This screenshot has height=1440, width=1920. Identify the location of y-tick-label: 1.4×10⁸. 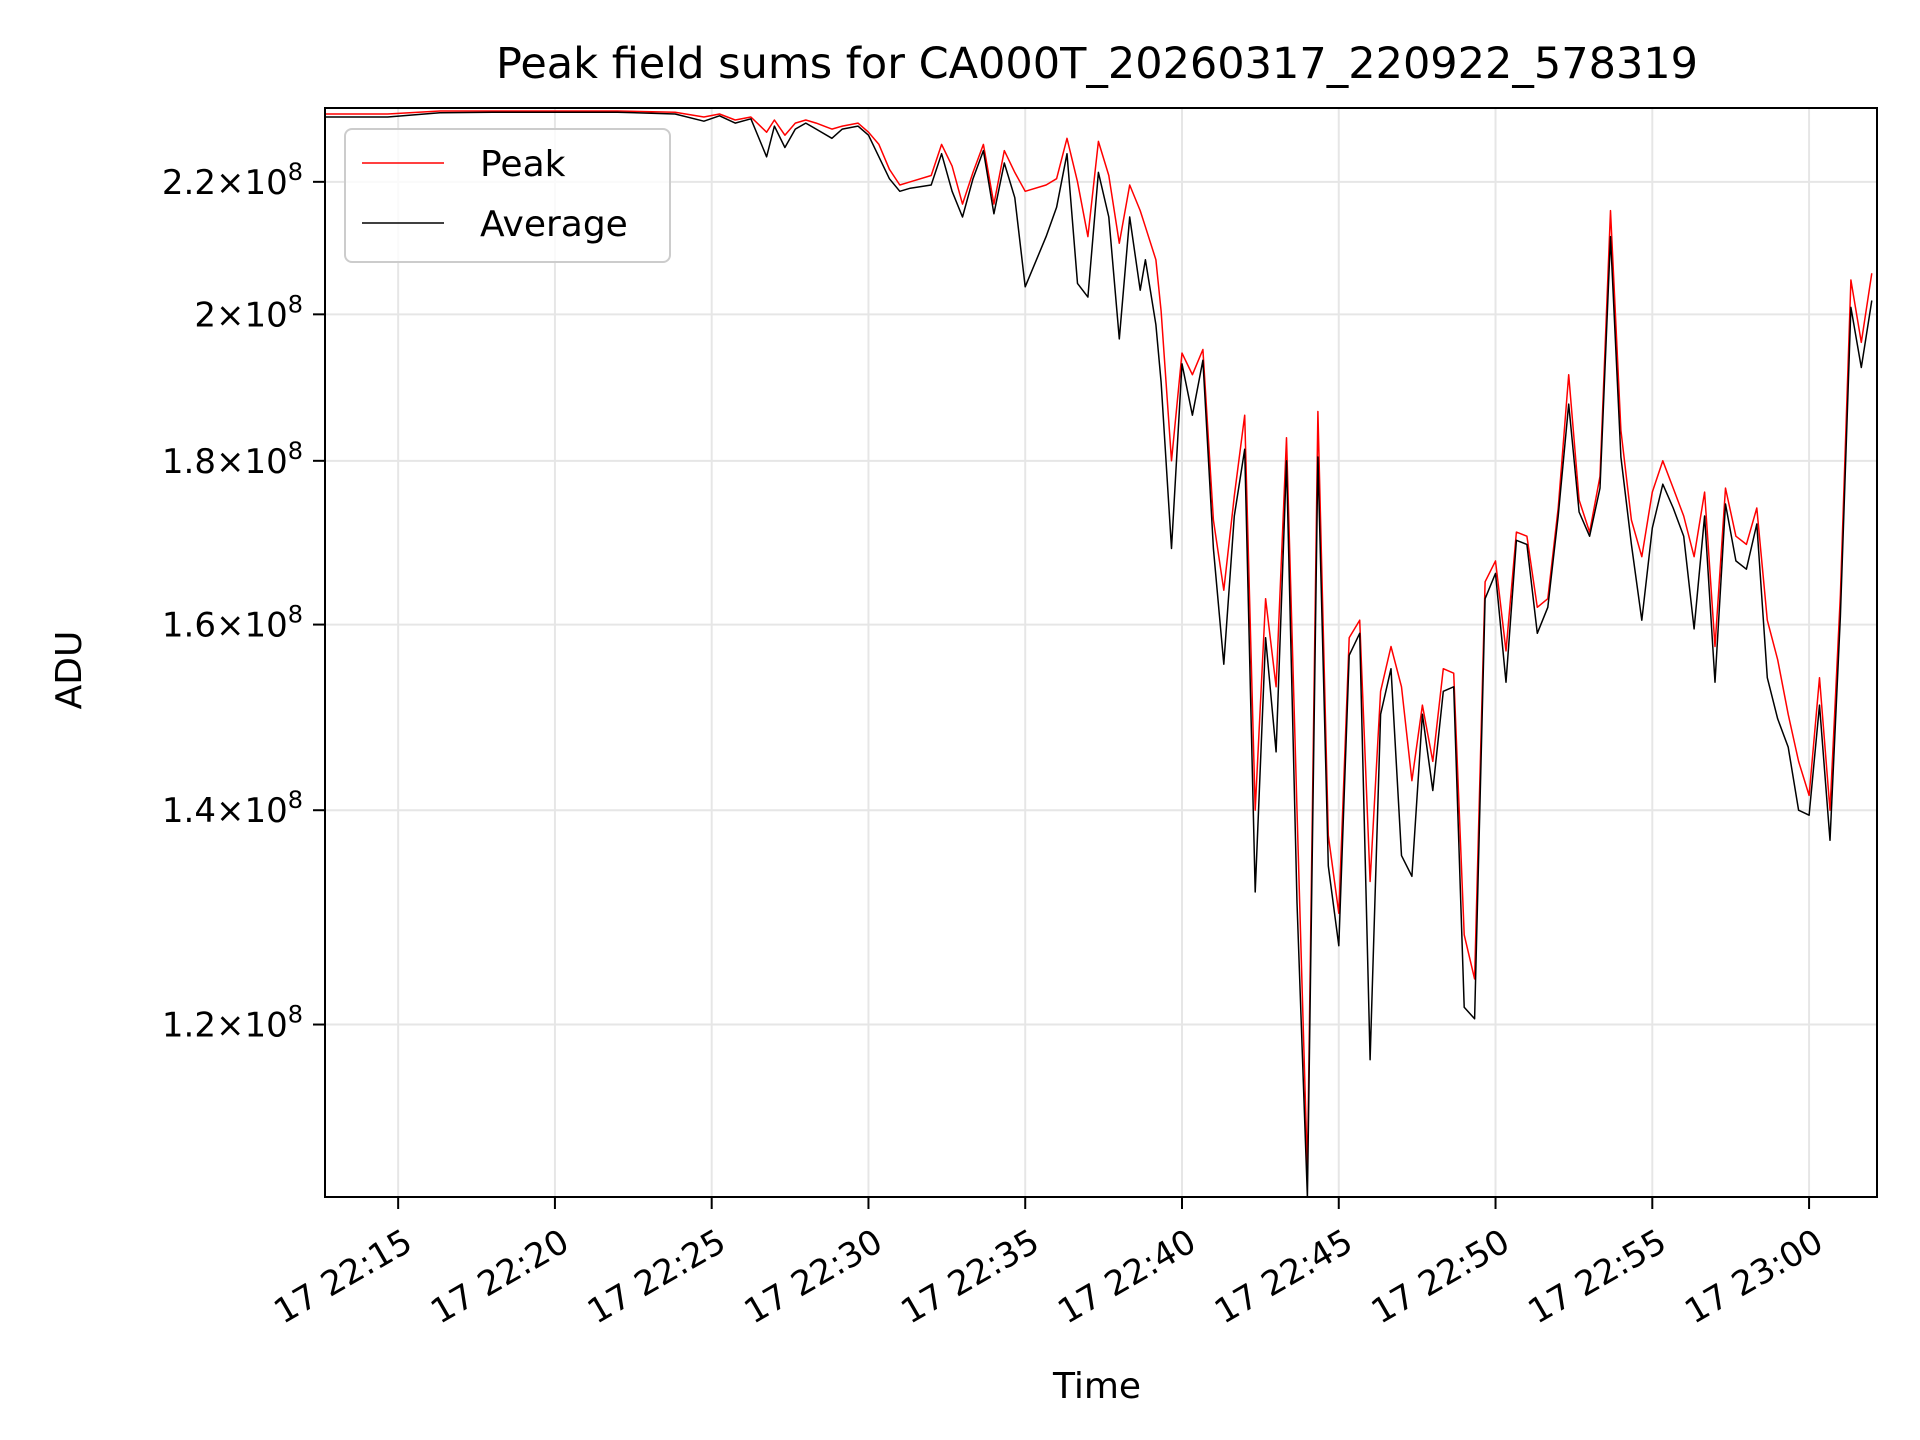
(232, 808).